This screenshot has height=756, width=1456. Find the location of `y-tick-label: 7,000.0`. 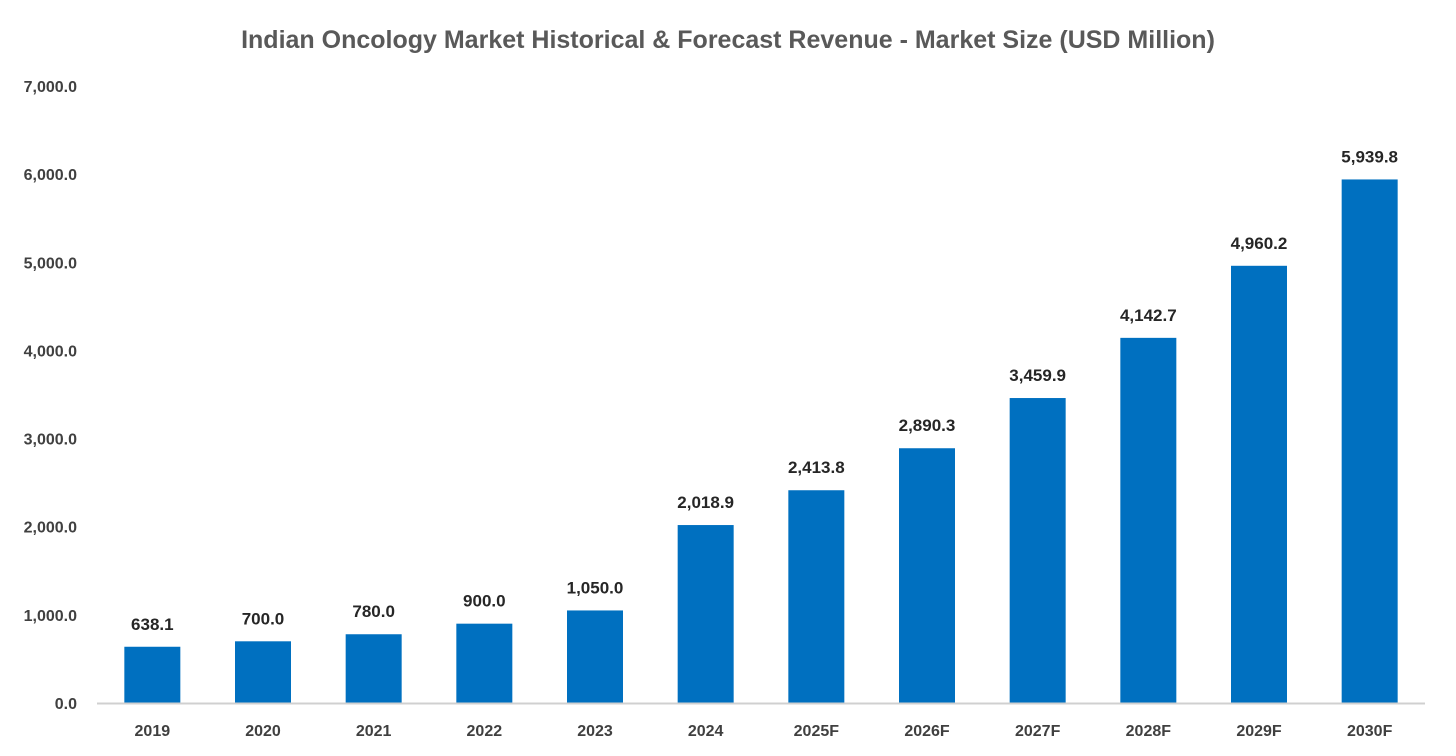

y-tick-label: 7,000.0 is located at coordinates (50, 87).